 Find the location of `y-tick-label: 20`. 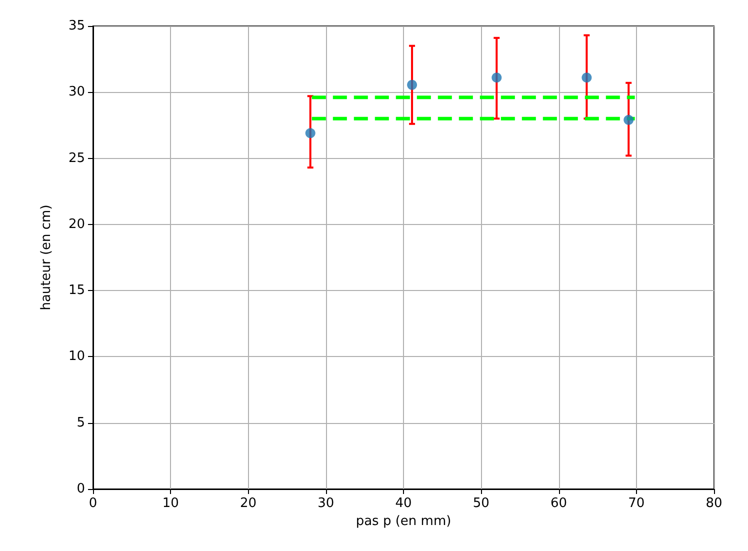

y-tick-label: 20 is located at coordinates (76, 224).